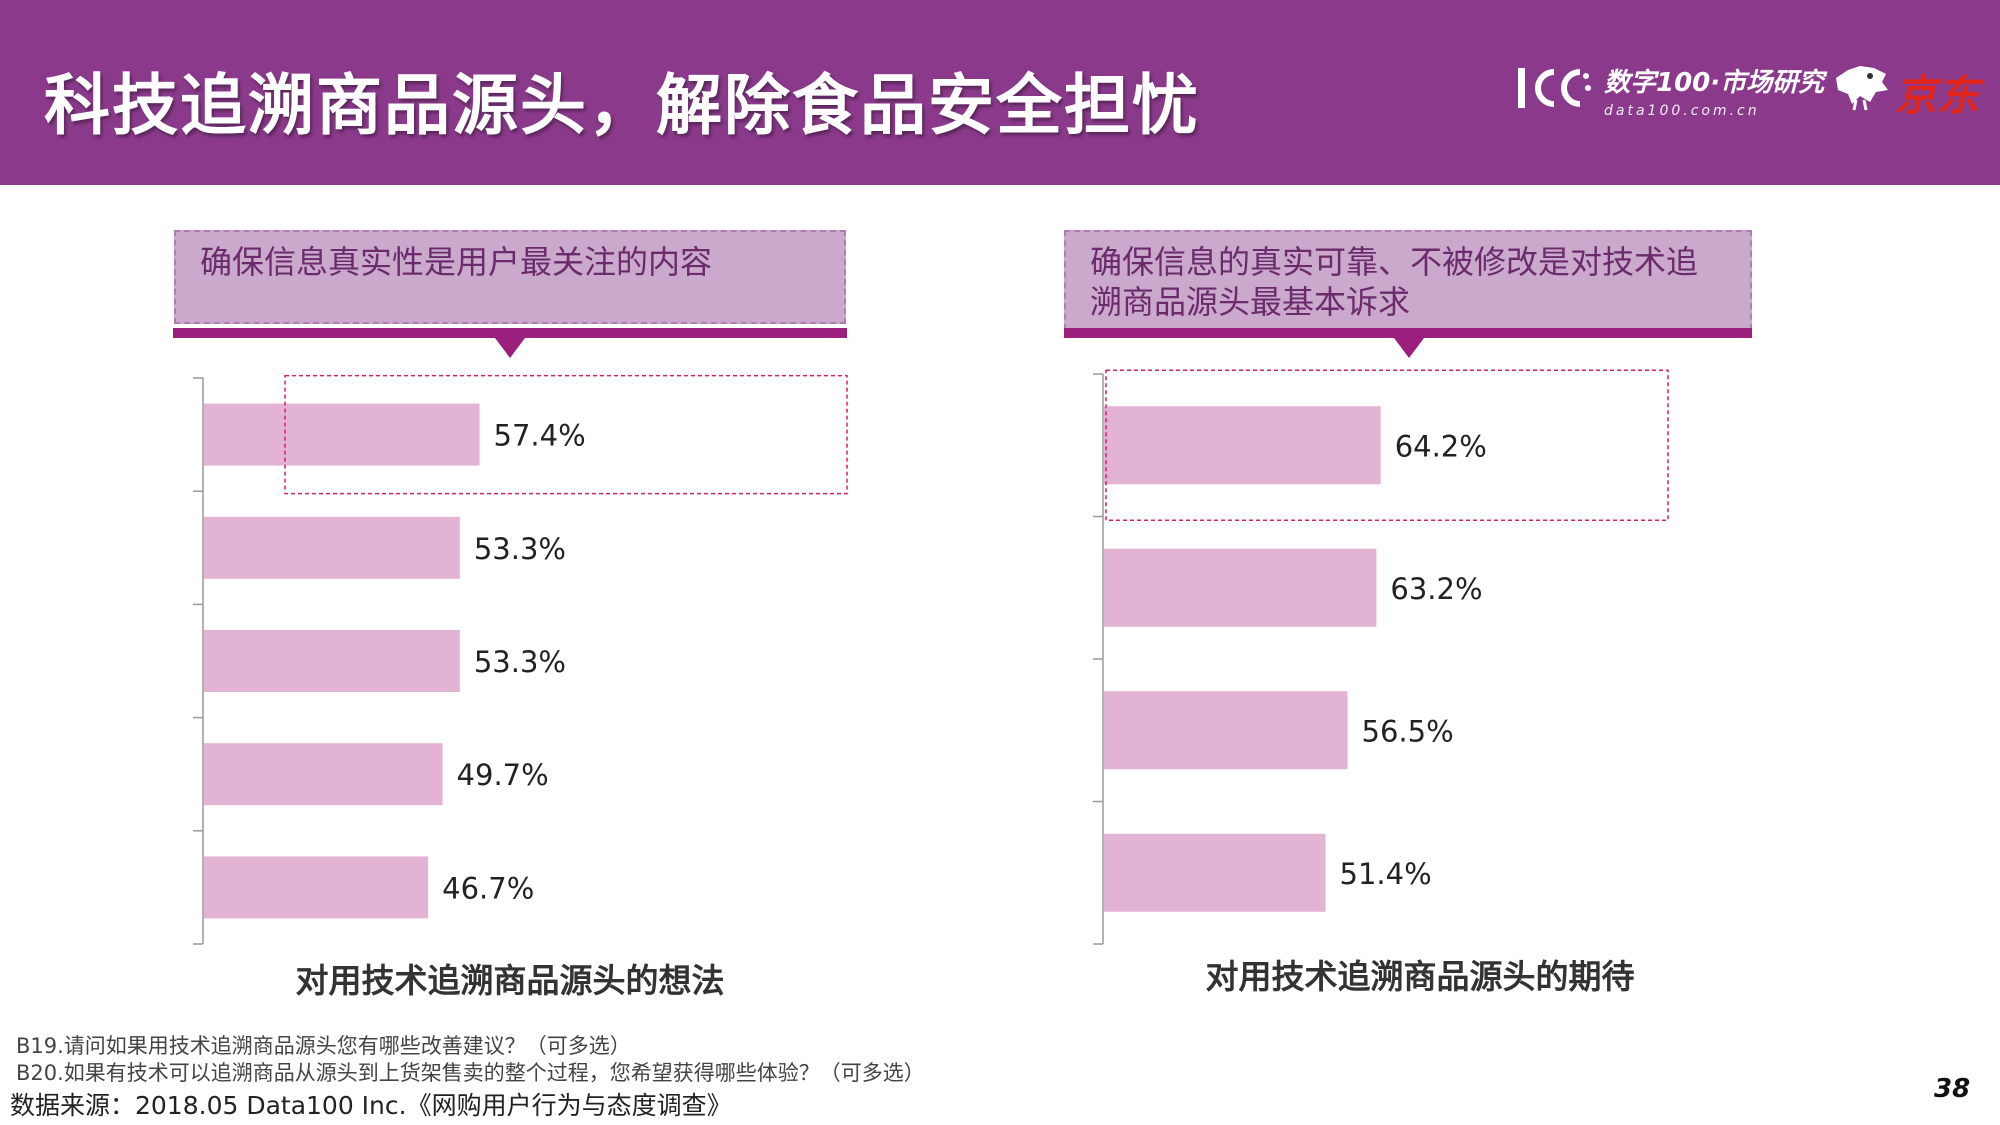  I want to click on data100-brand: 数字100·市场研究 data100.com.cn, so click(1714, 90).